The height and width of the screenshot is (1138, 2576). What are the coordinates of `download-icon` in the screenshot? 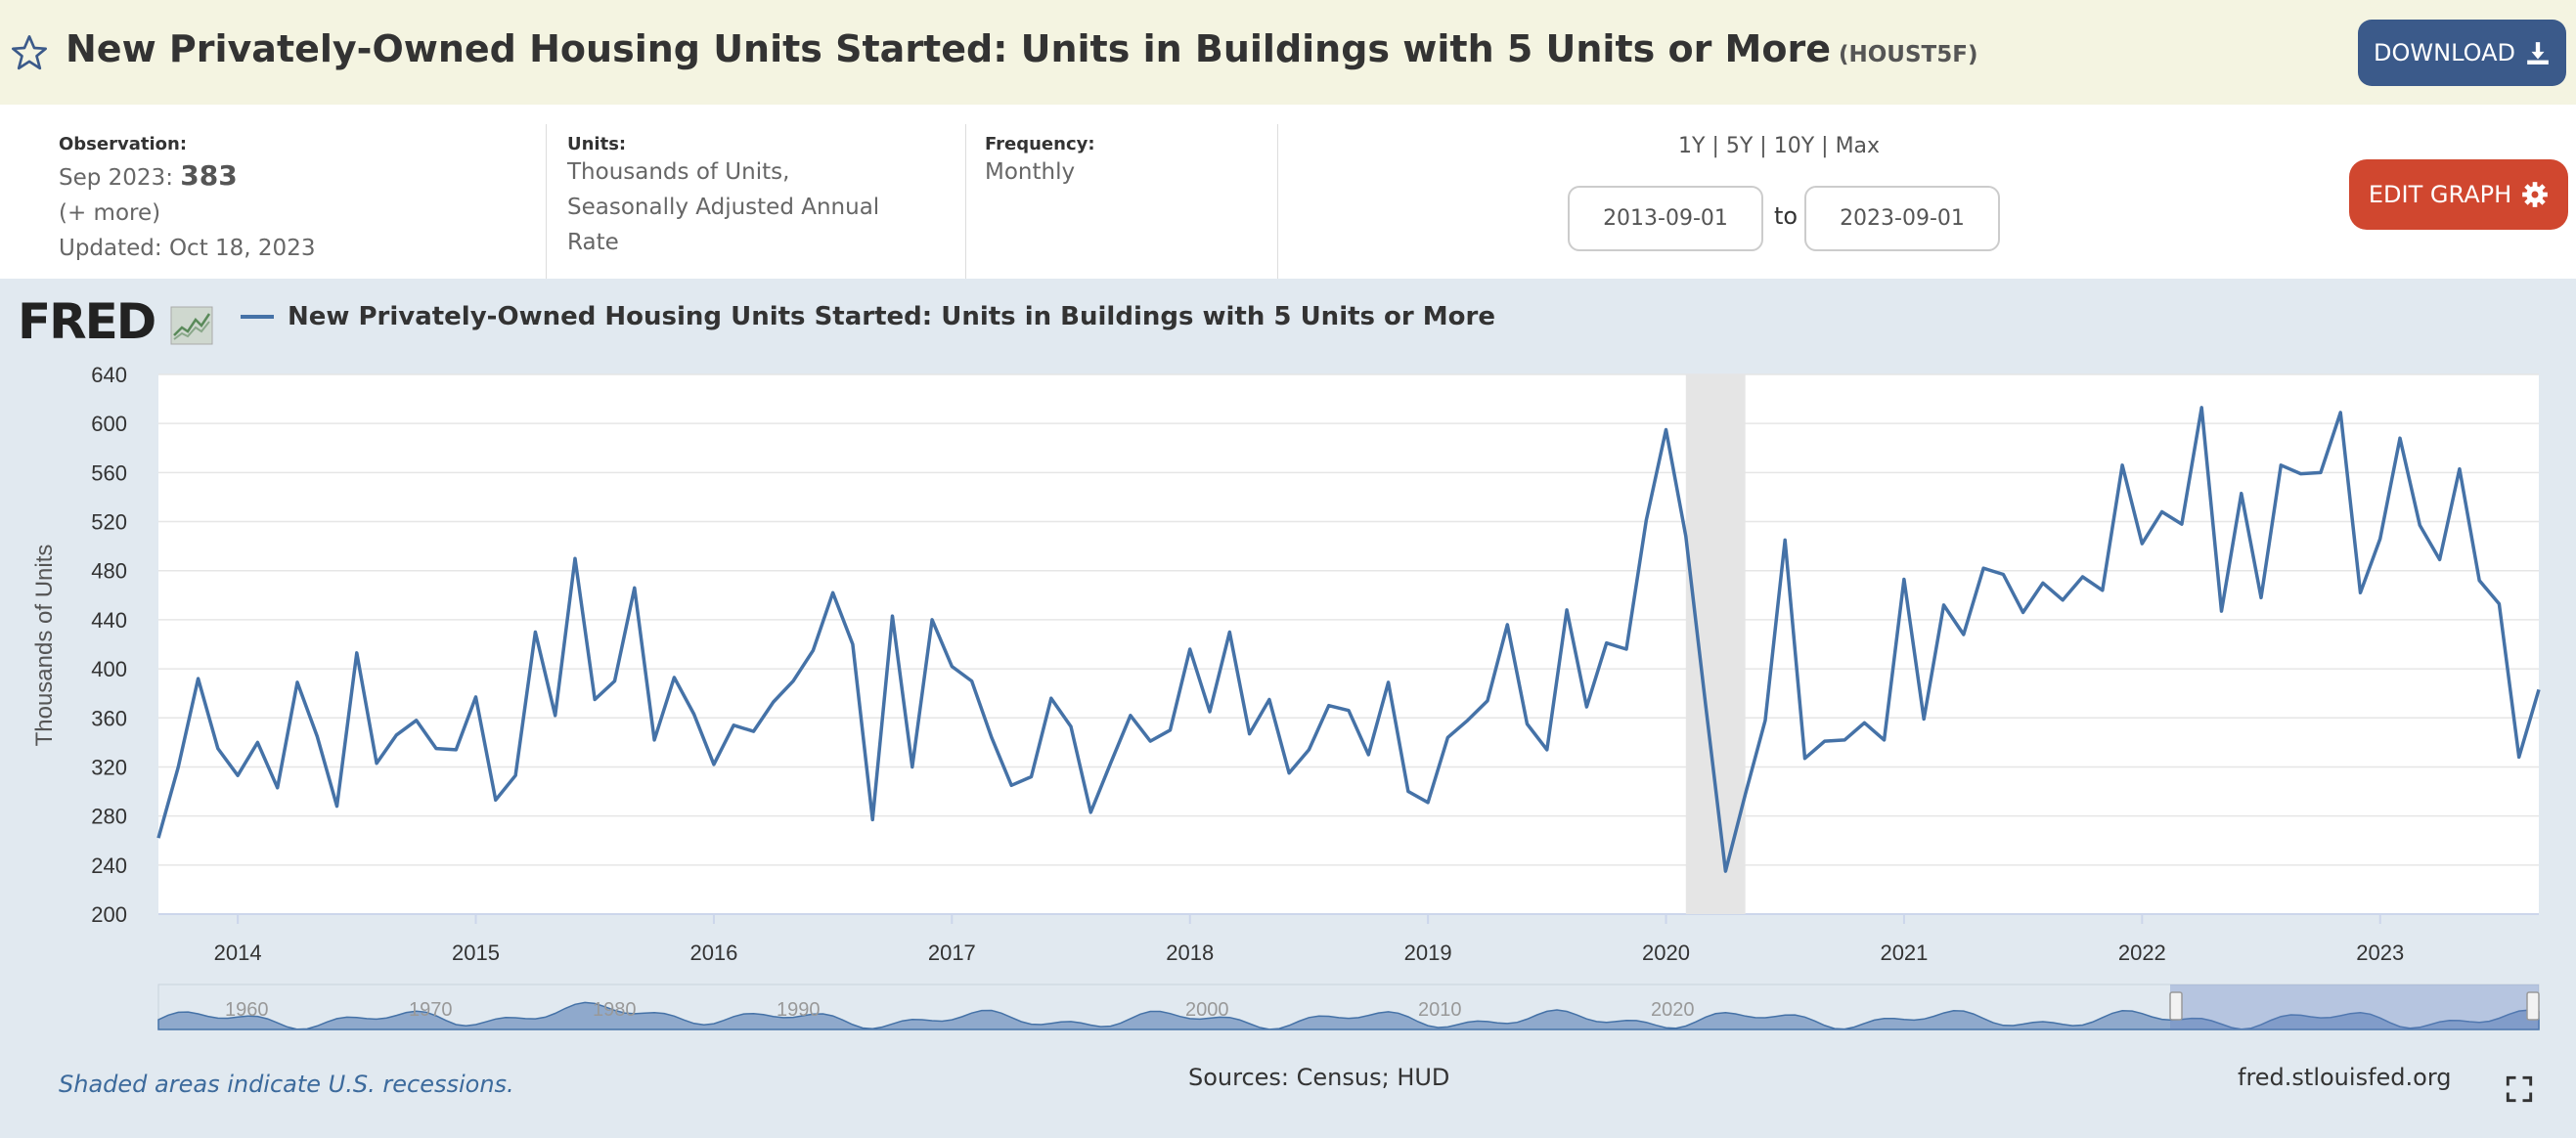 It's located at (2538, 53).